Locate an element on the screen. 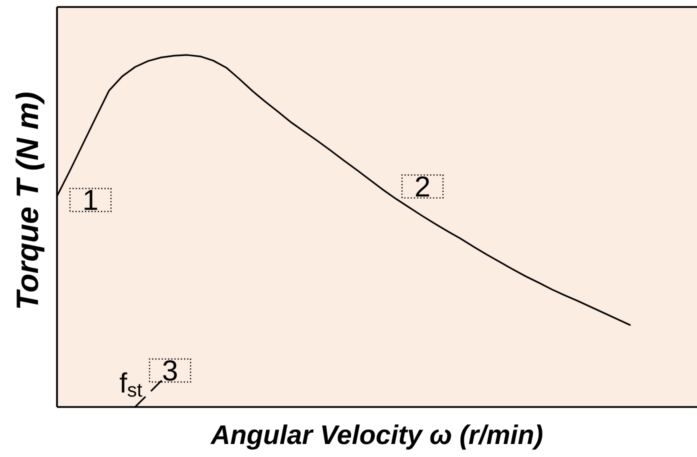  x-axis-title: Angular Velocity ω (r/min) is located at coordinates (376, 437).